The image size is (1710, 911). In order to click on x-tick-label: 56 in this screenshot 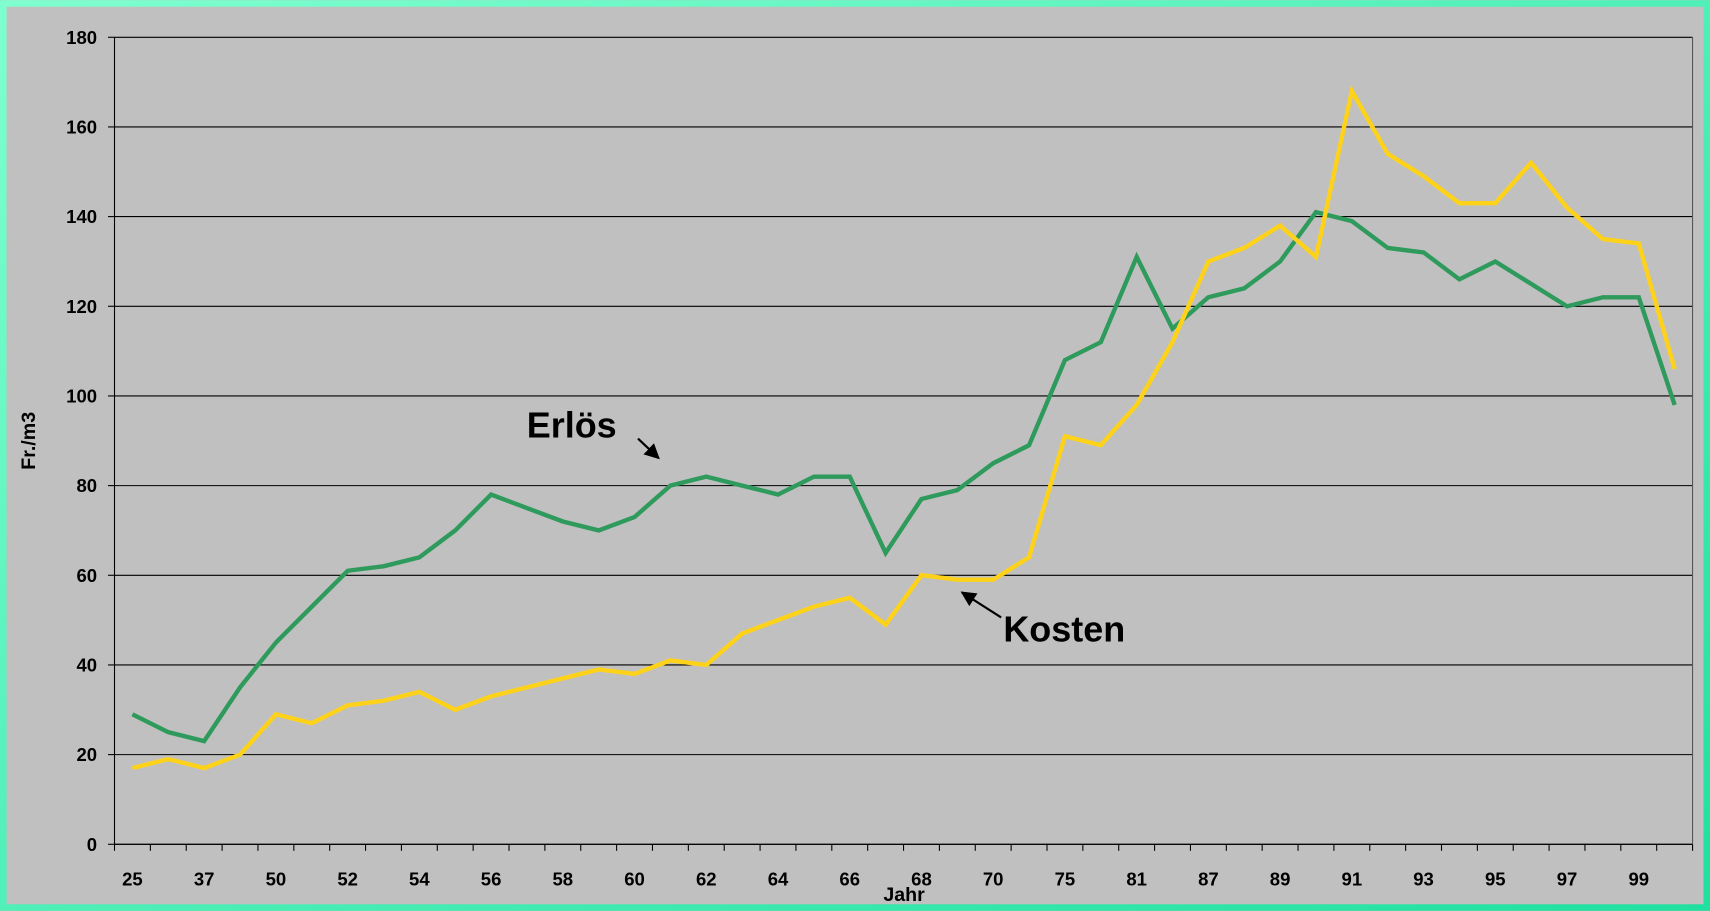, I will do `click(491, 879)`.